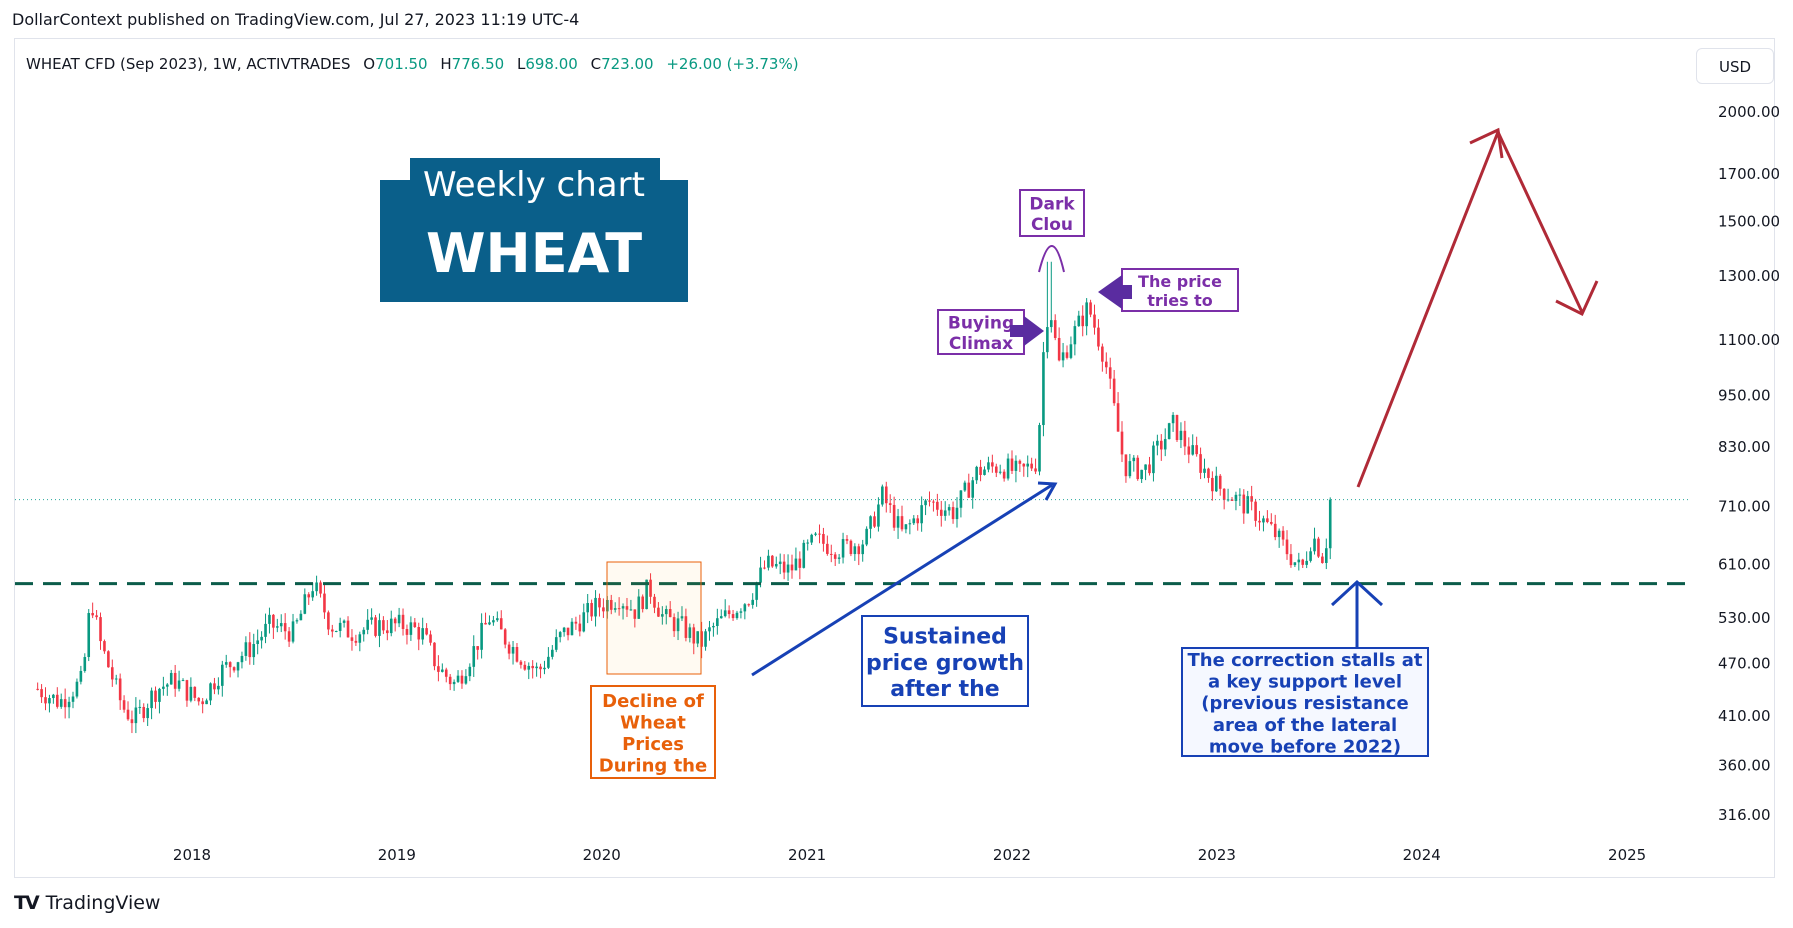 Image resolution: width=1793 pixels, height=928 pixels. Describe the element at coordinates (1749, 112) in the screenshot. I see `y-tick-label: 2000.00` at that location.